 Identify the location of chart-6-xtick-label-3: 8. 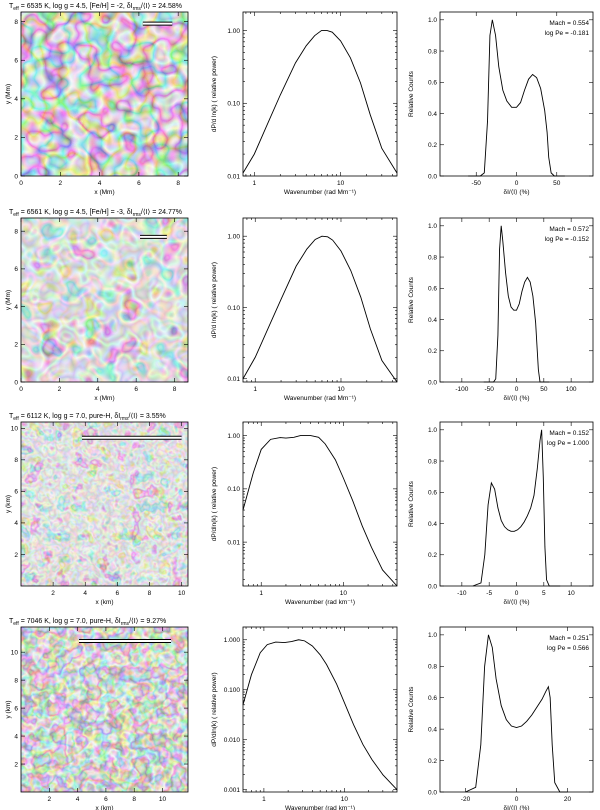
(150, 593).